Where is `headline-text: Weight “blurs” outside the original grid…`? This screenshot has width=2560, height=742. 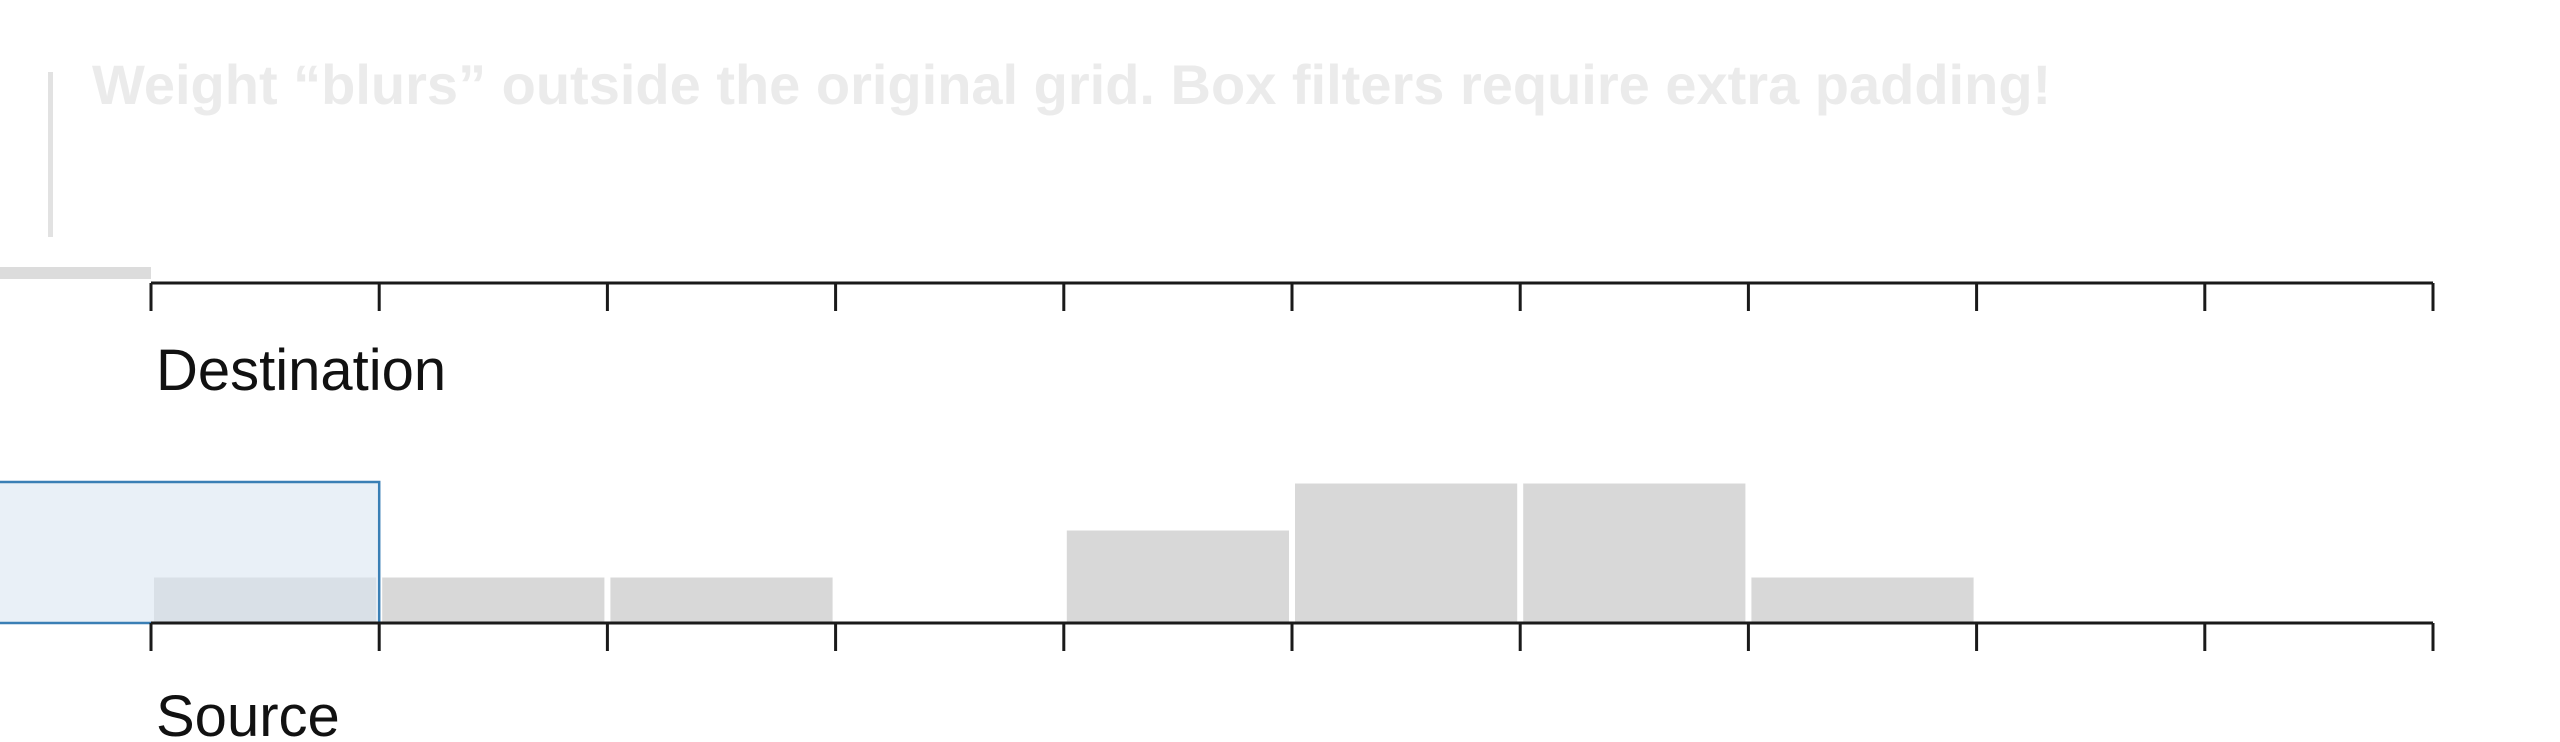 headline-text: Weight “blurs” outside the original grid… is located at coordinates (1071, 84).